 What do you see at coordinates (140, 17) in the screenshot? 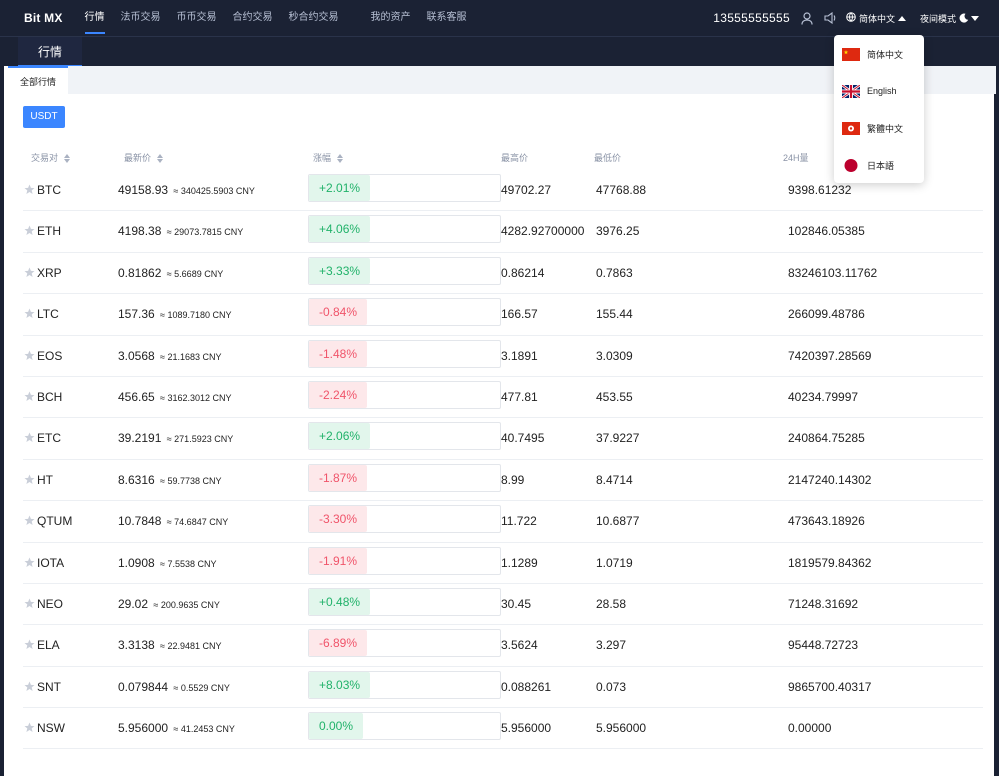
I see `nav-item-fiat-trade: 法币交易` at bounding box center [140, 17].